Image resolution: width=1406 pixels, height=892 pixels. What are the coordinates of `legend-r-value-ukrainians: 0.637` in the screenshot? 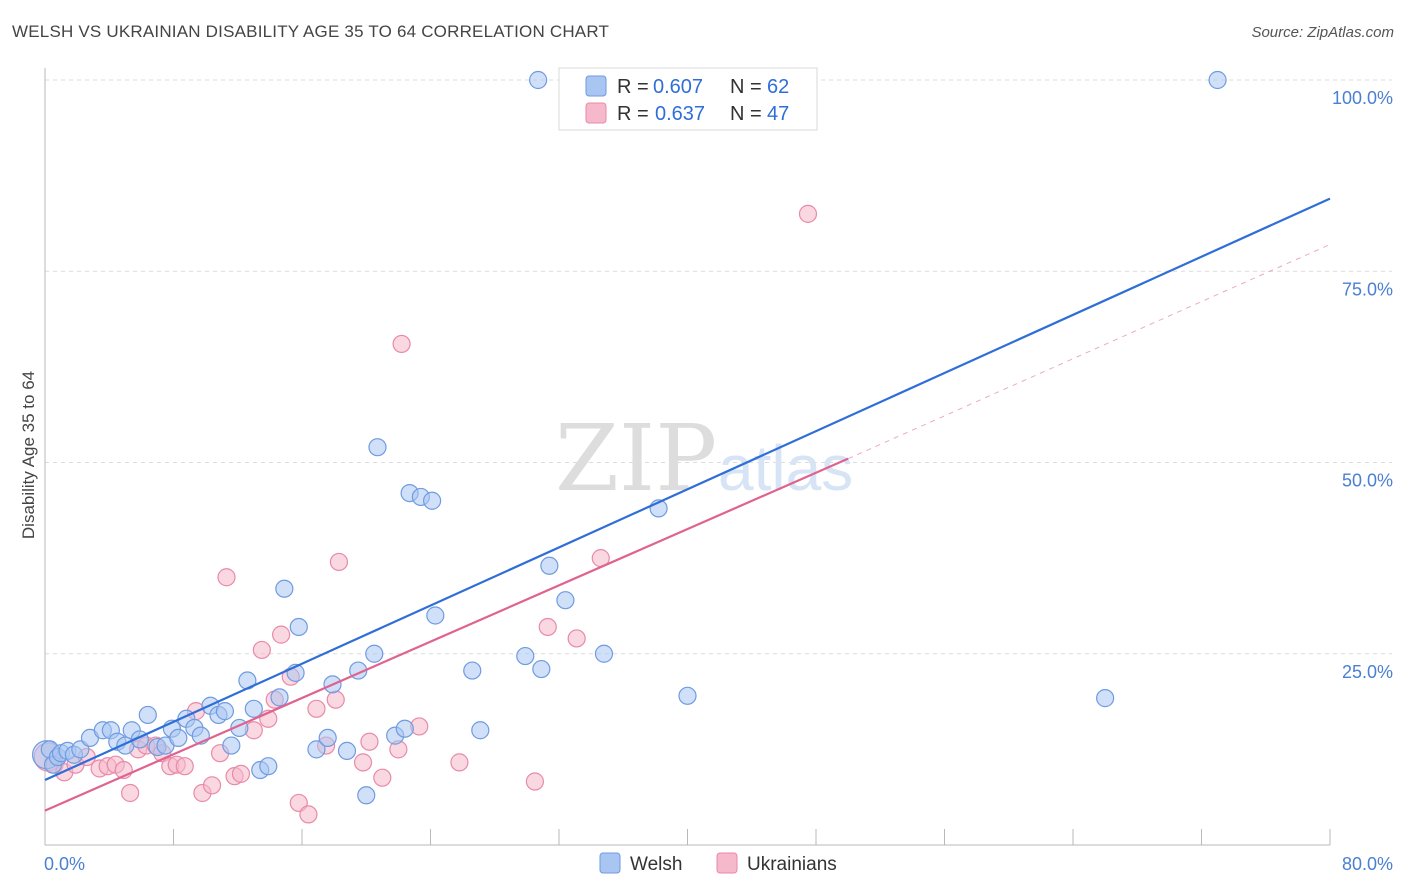 It's located at (680, 114).